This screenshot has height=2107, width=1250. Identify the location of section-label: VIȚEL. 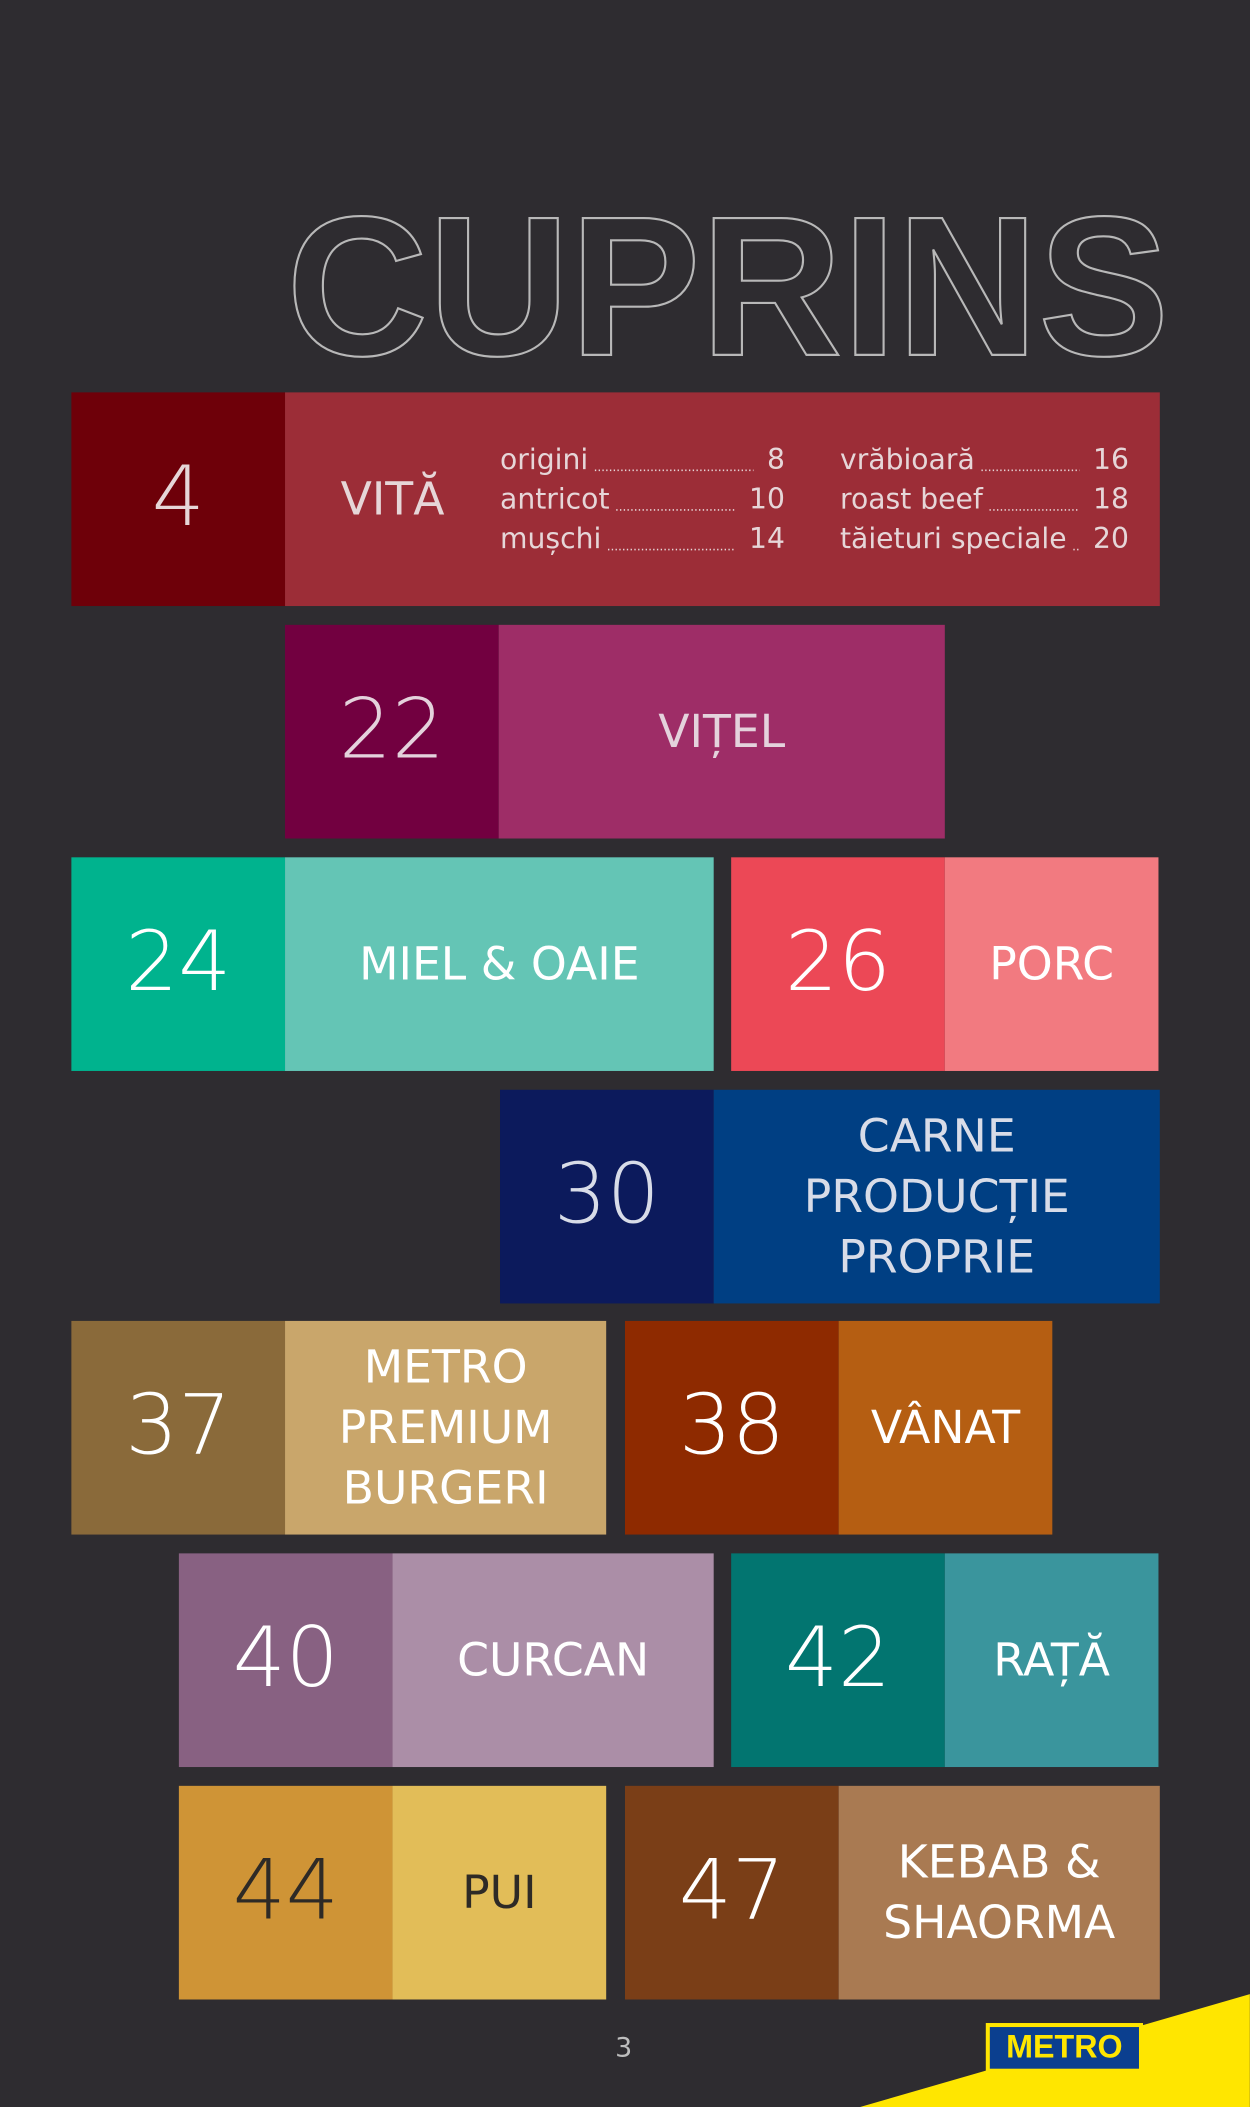
(721, 732).